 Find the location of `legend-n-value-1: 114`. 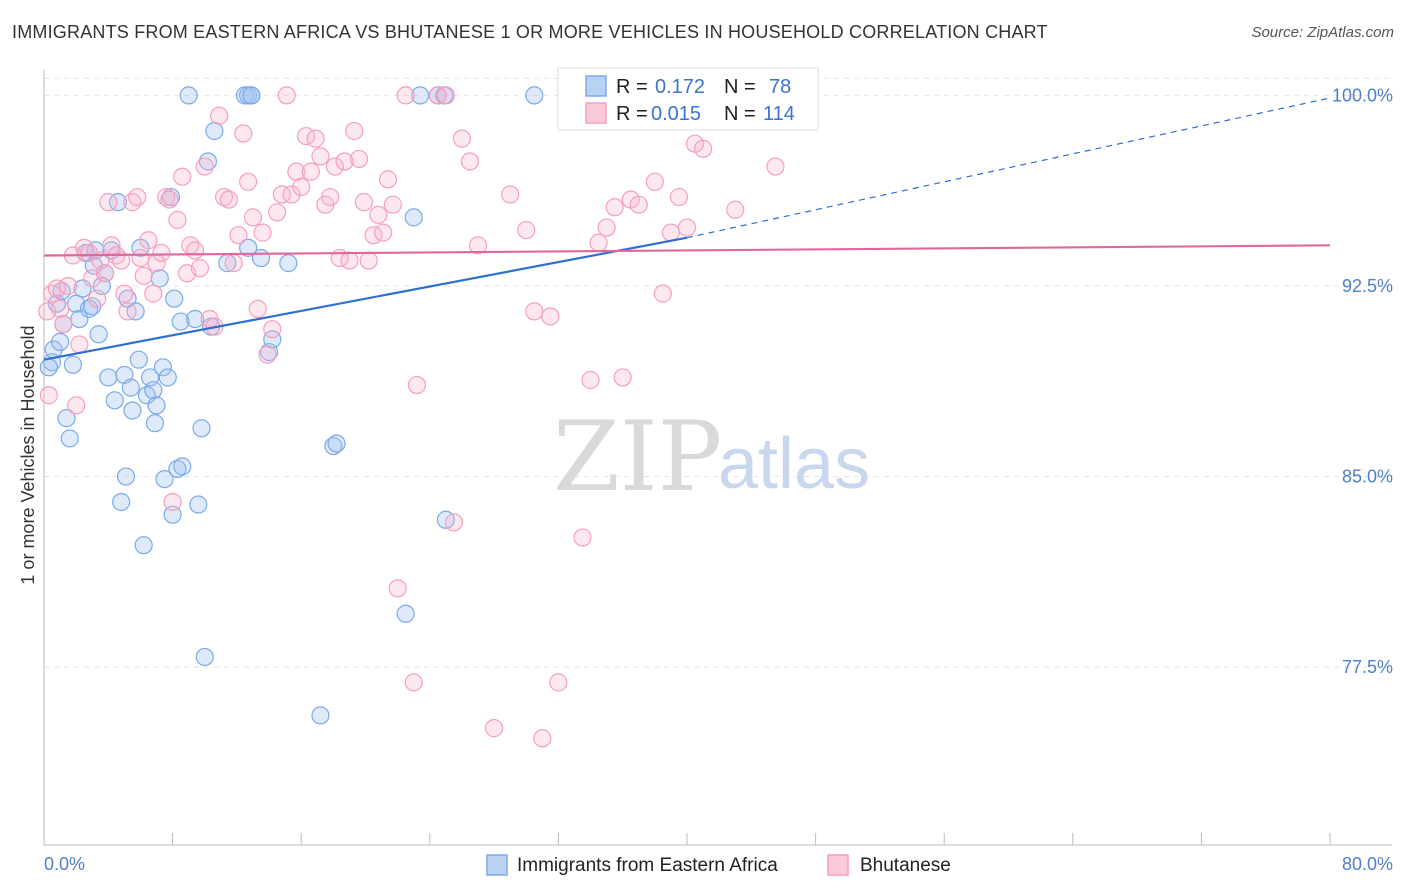

legend-n-value-1: 114 is located at coordinates (779, 114).